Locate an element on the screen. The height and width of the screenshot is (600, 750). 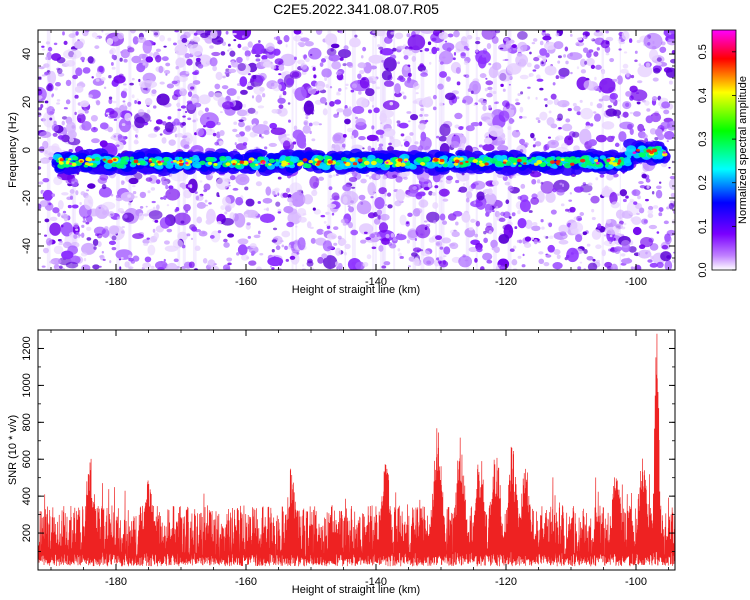
spectrogram-x-label: Height of straight line (km) is located at coordinates (356, 290).